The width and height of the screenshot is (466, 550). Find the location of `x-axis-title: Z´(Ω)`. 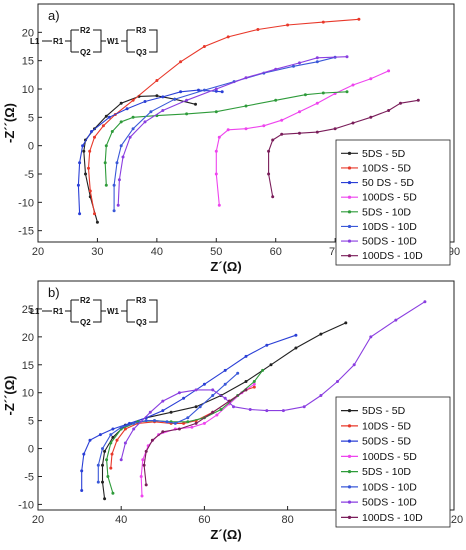

x-axis-title: Z´(Ω) is located at coordinates (225, 266).